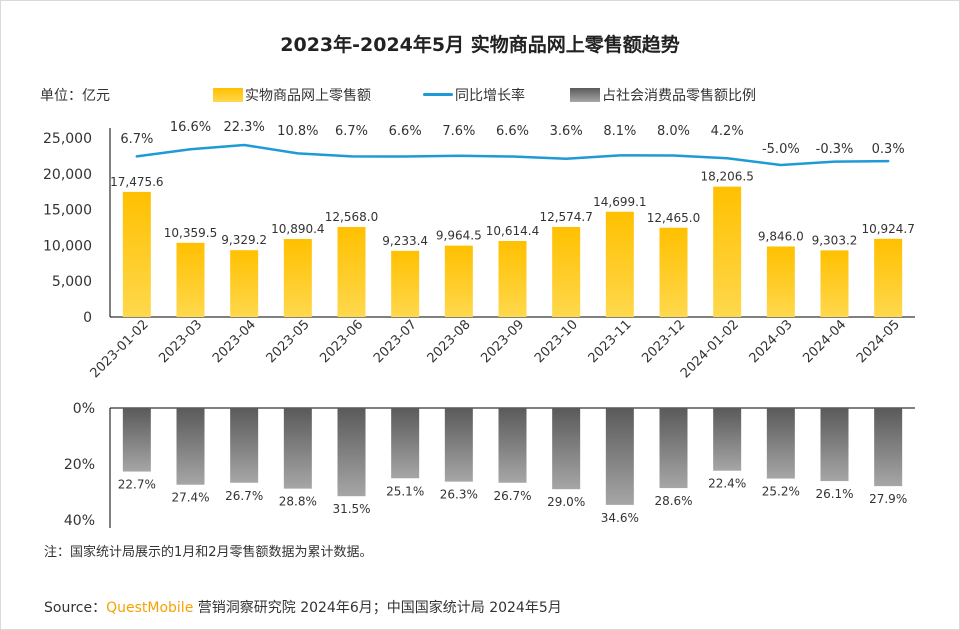  I want to click on sales-bar-label: 10,890.4, so click(297, 229).